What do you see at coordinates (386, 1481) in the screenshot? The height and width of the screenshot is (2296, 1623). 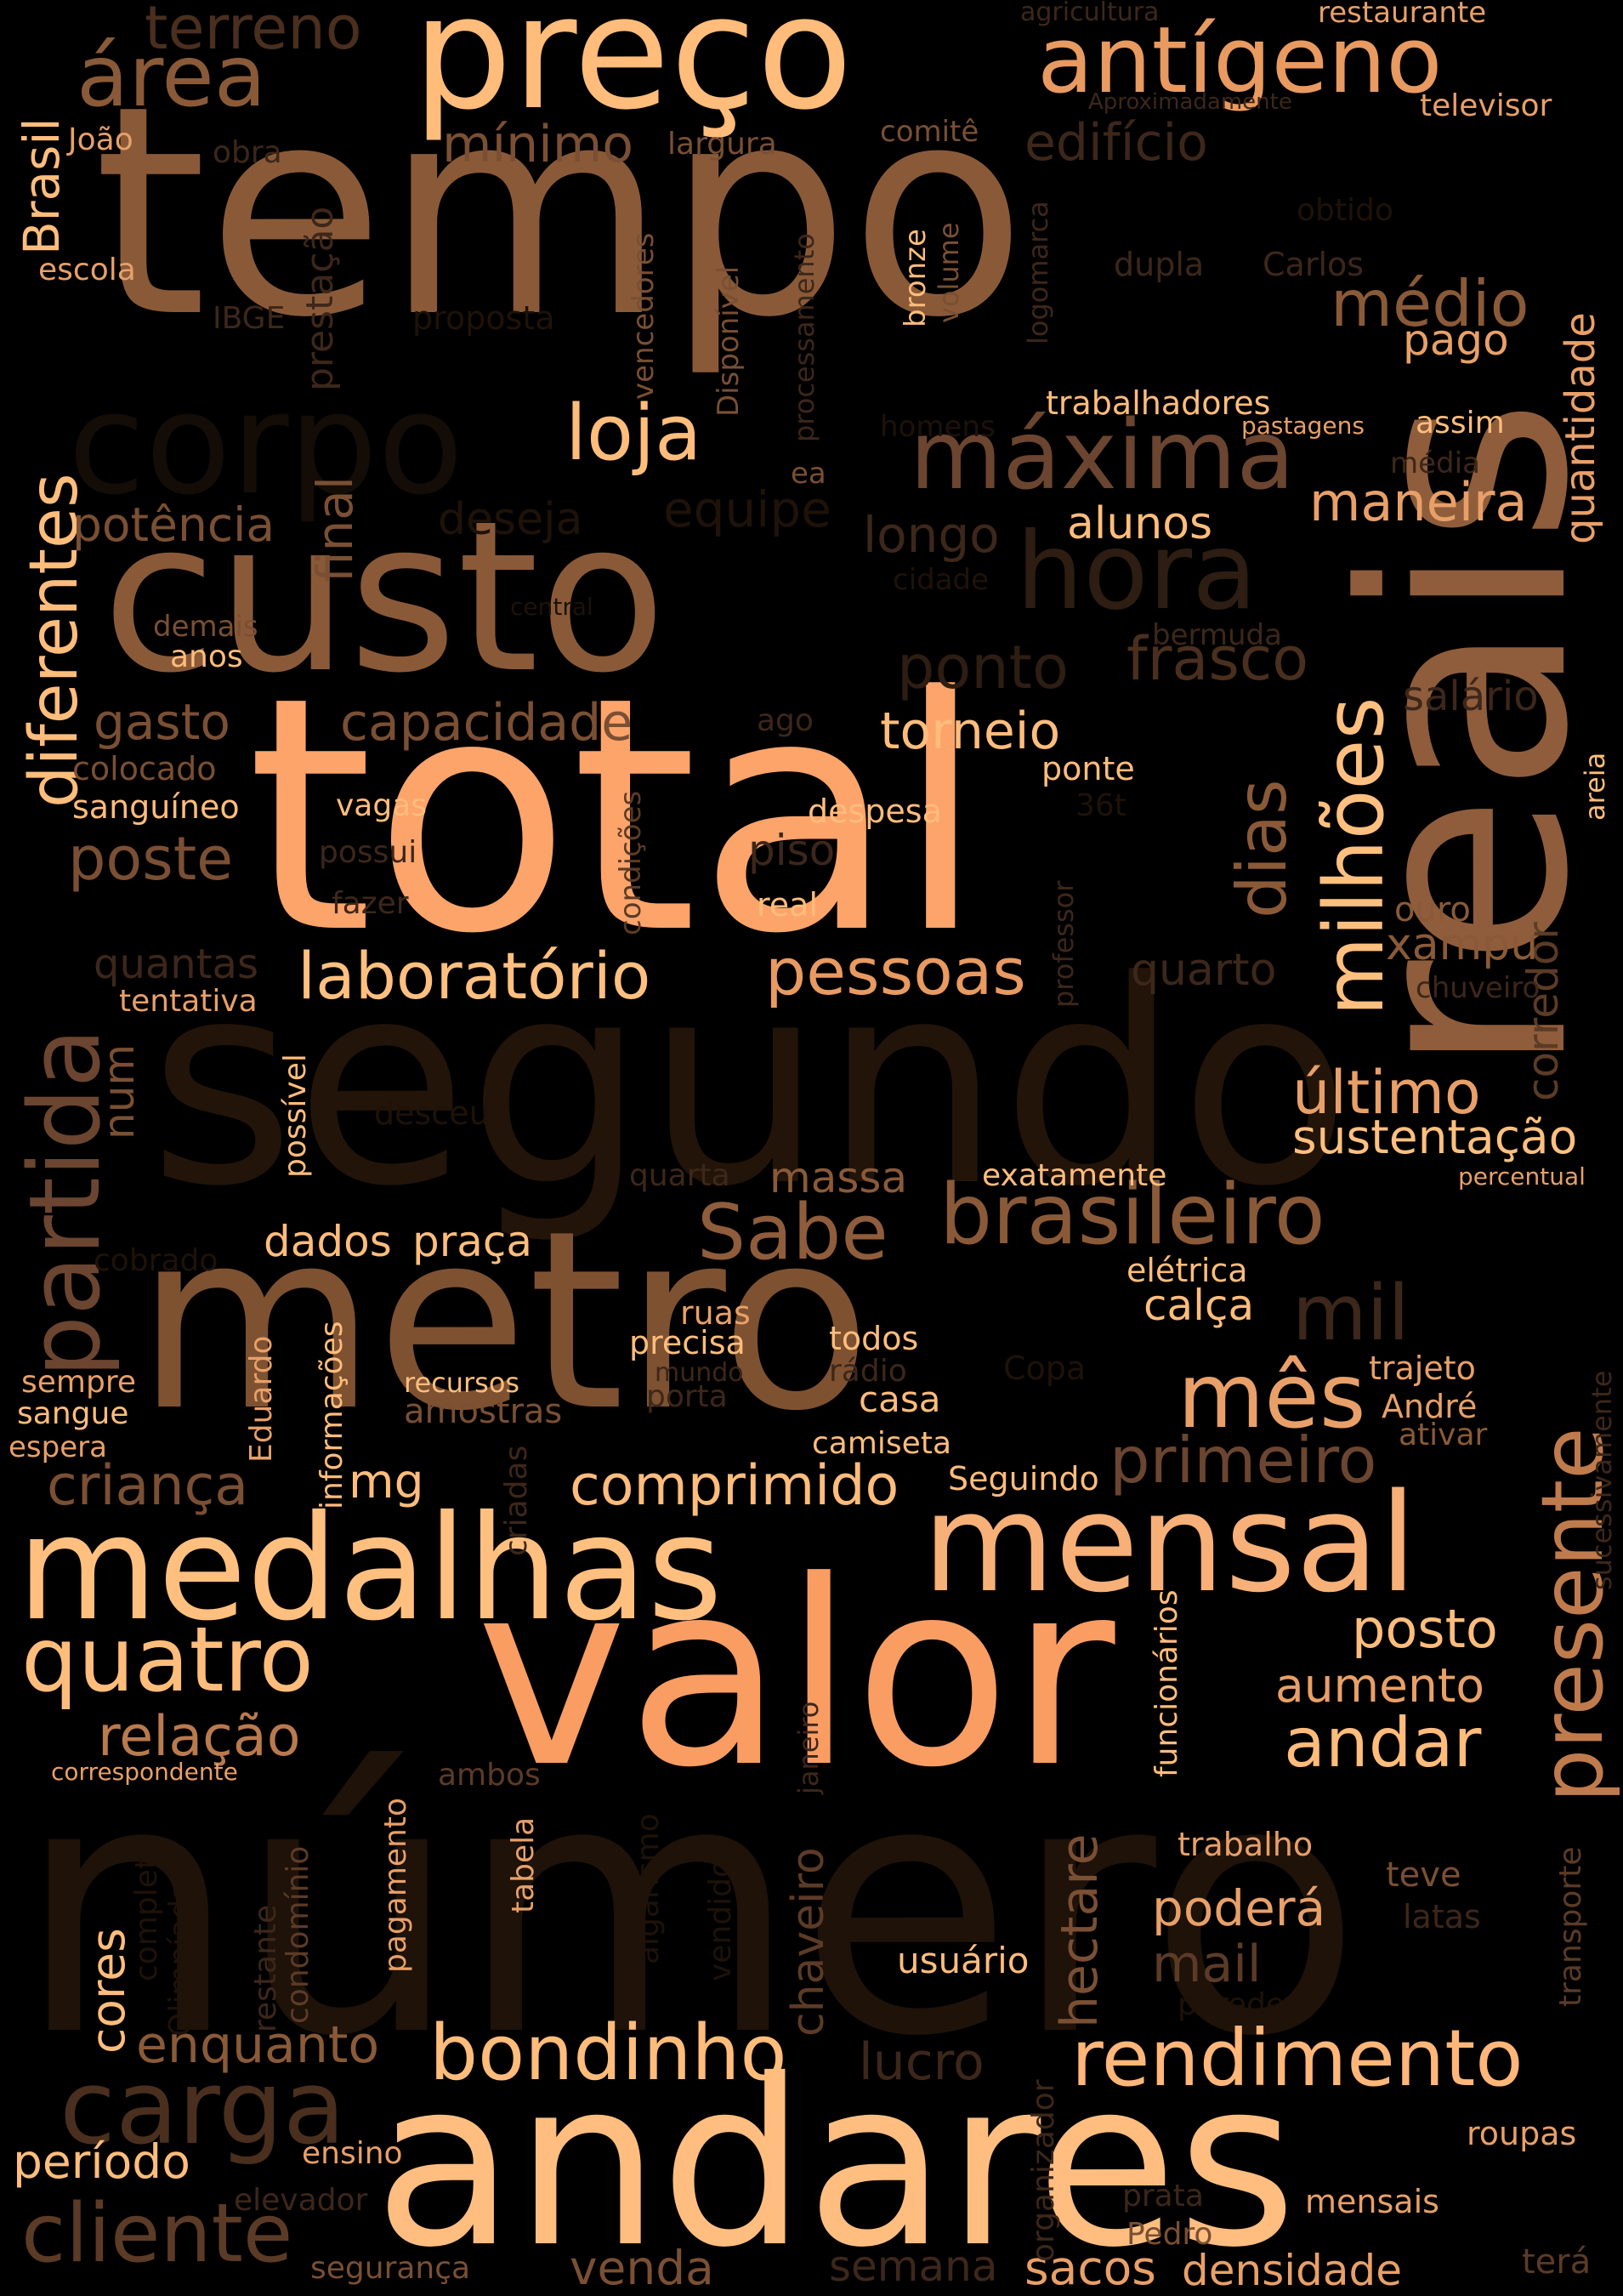 I see `word-mg: mg` at bounding box center [386, 1481].